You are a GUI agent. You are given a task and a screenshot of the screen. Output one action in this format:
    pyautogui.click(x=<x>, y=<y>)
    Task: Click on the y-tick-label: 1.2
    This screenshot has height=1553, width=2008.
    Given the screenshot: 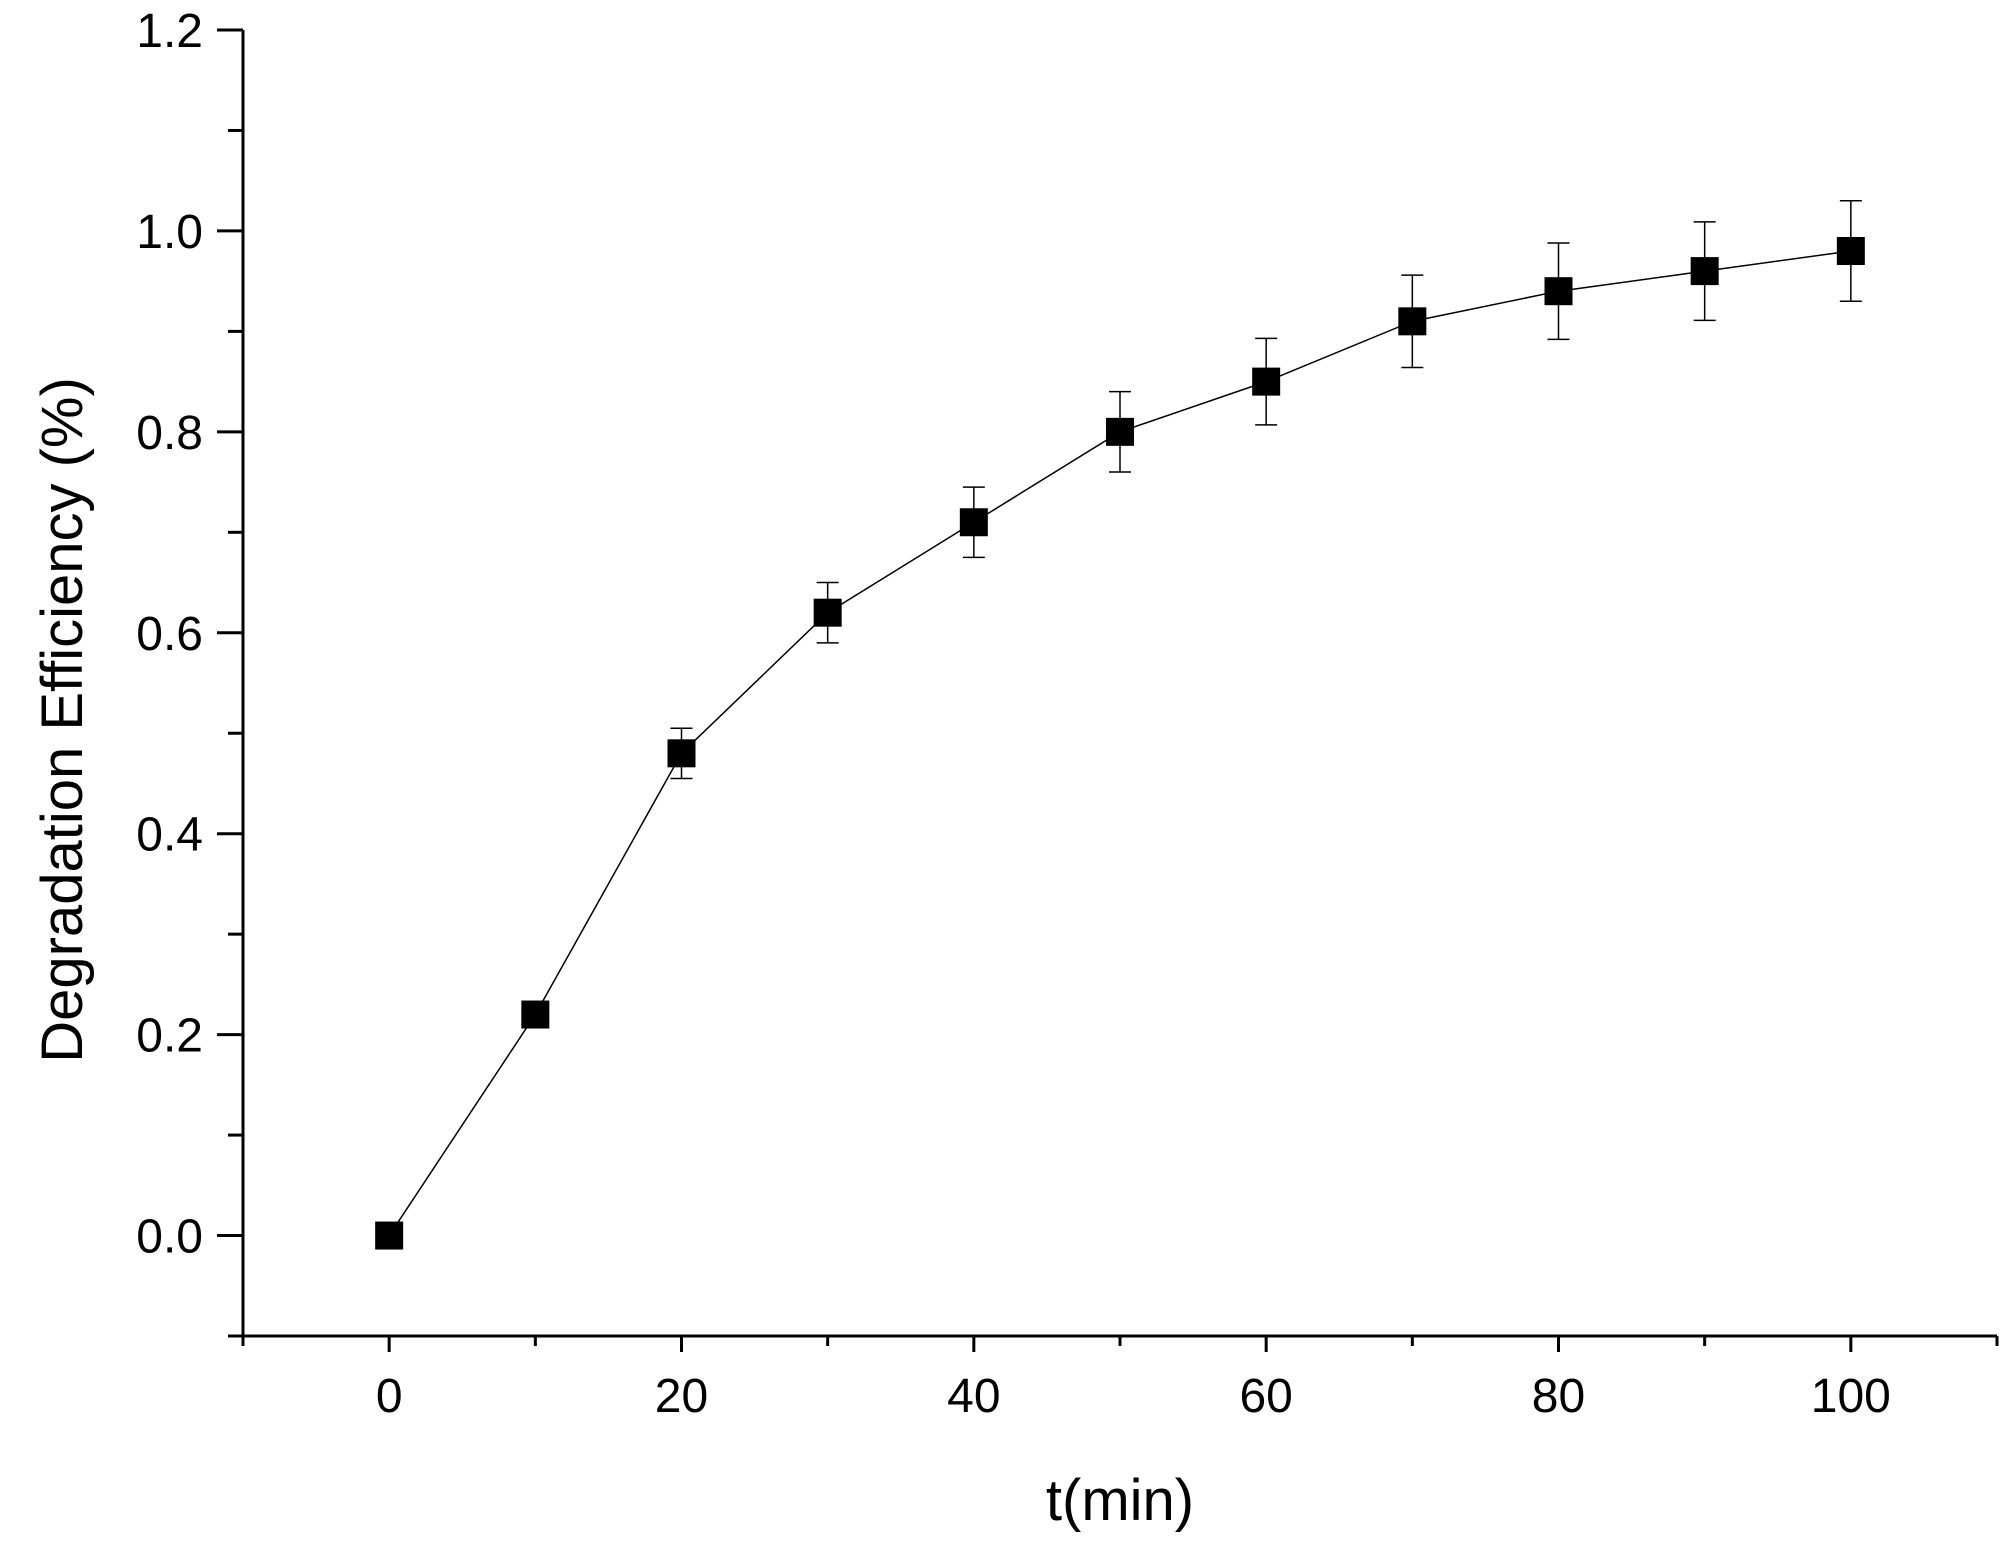 What is the action you would take?
    pyautogui.click(x=169, y=31)
    